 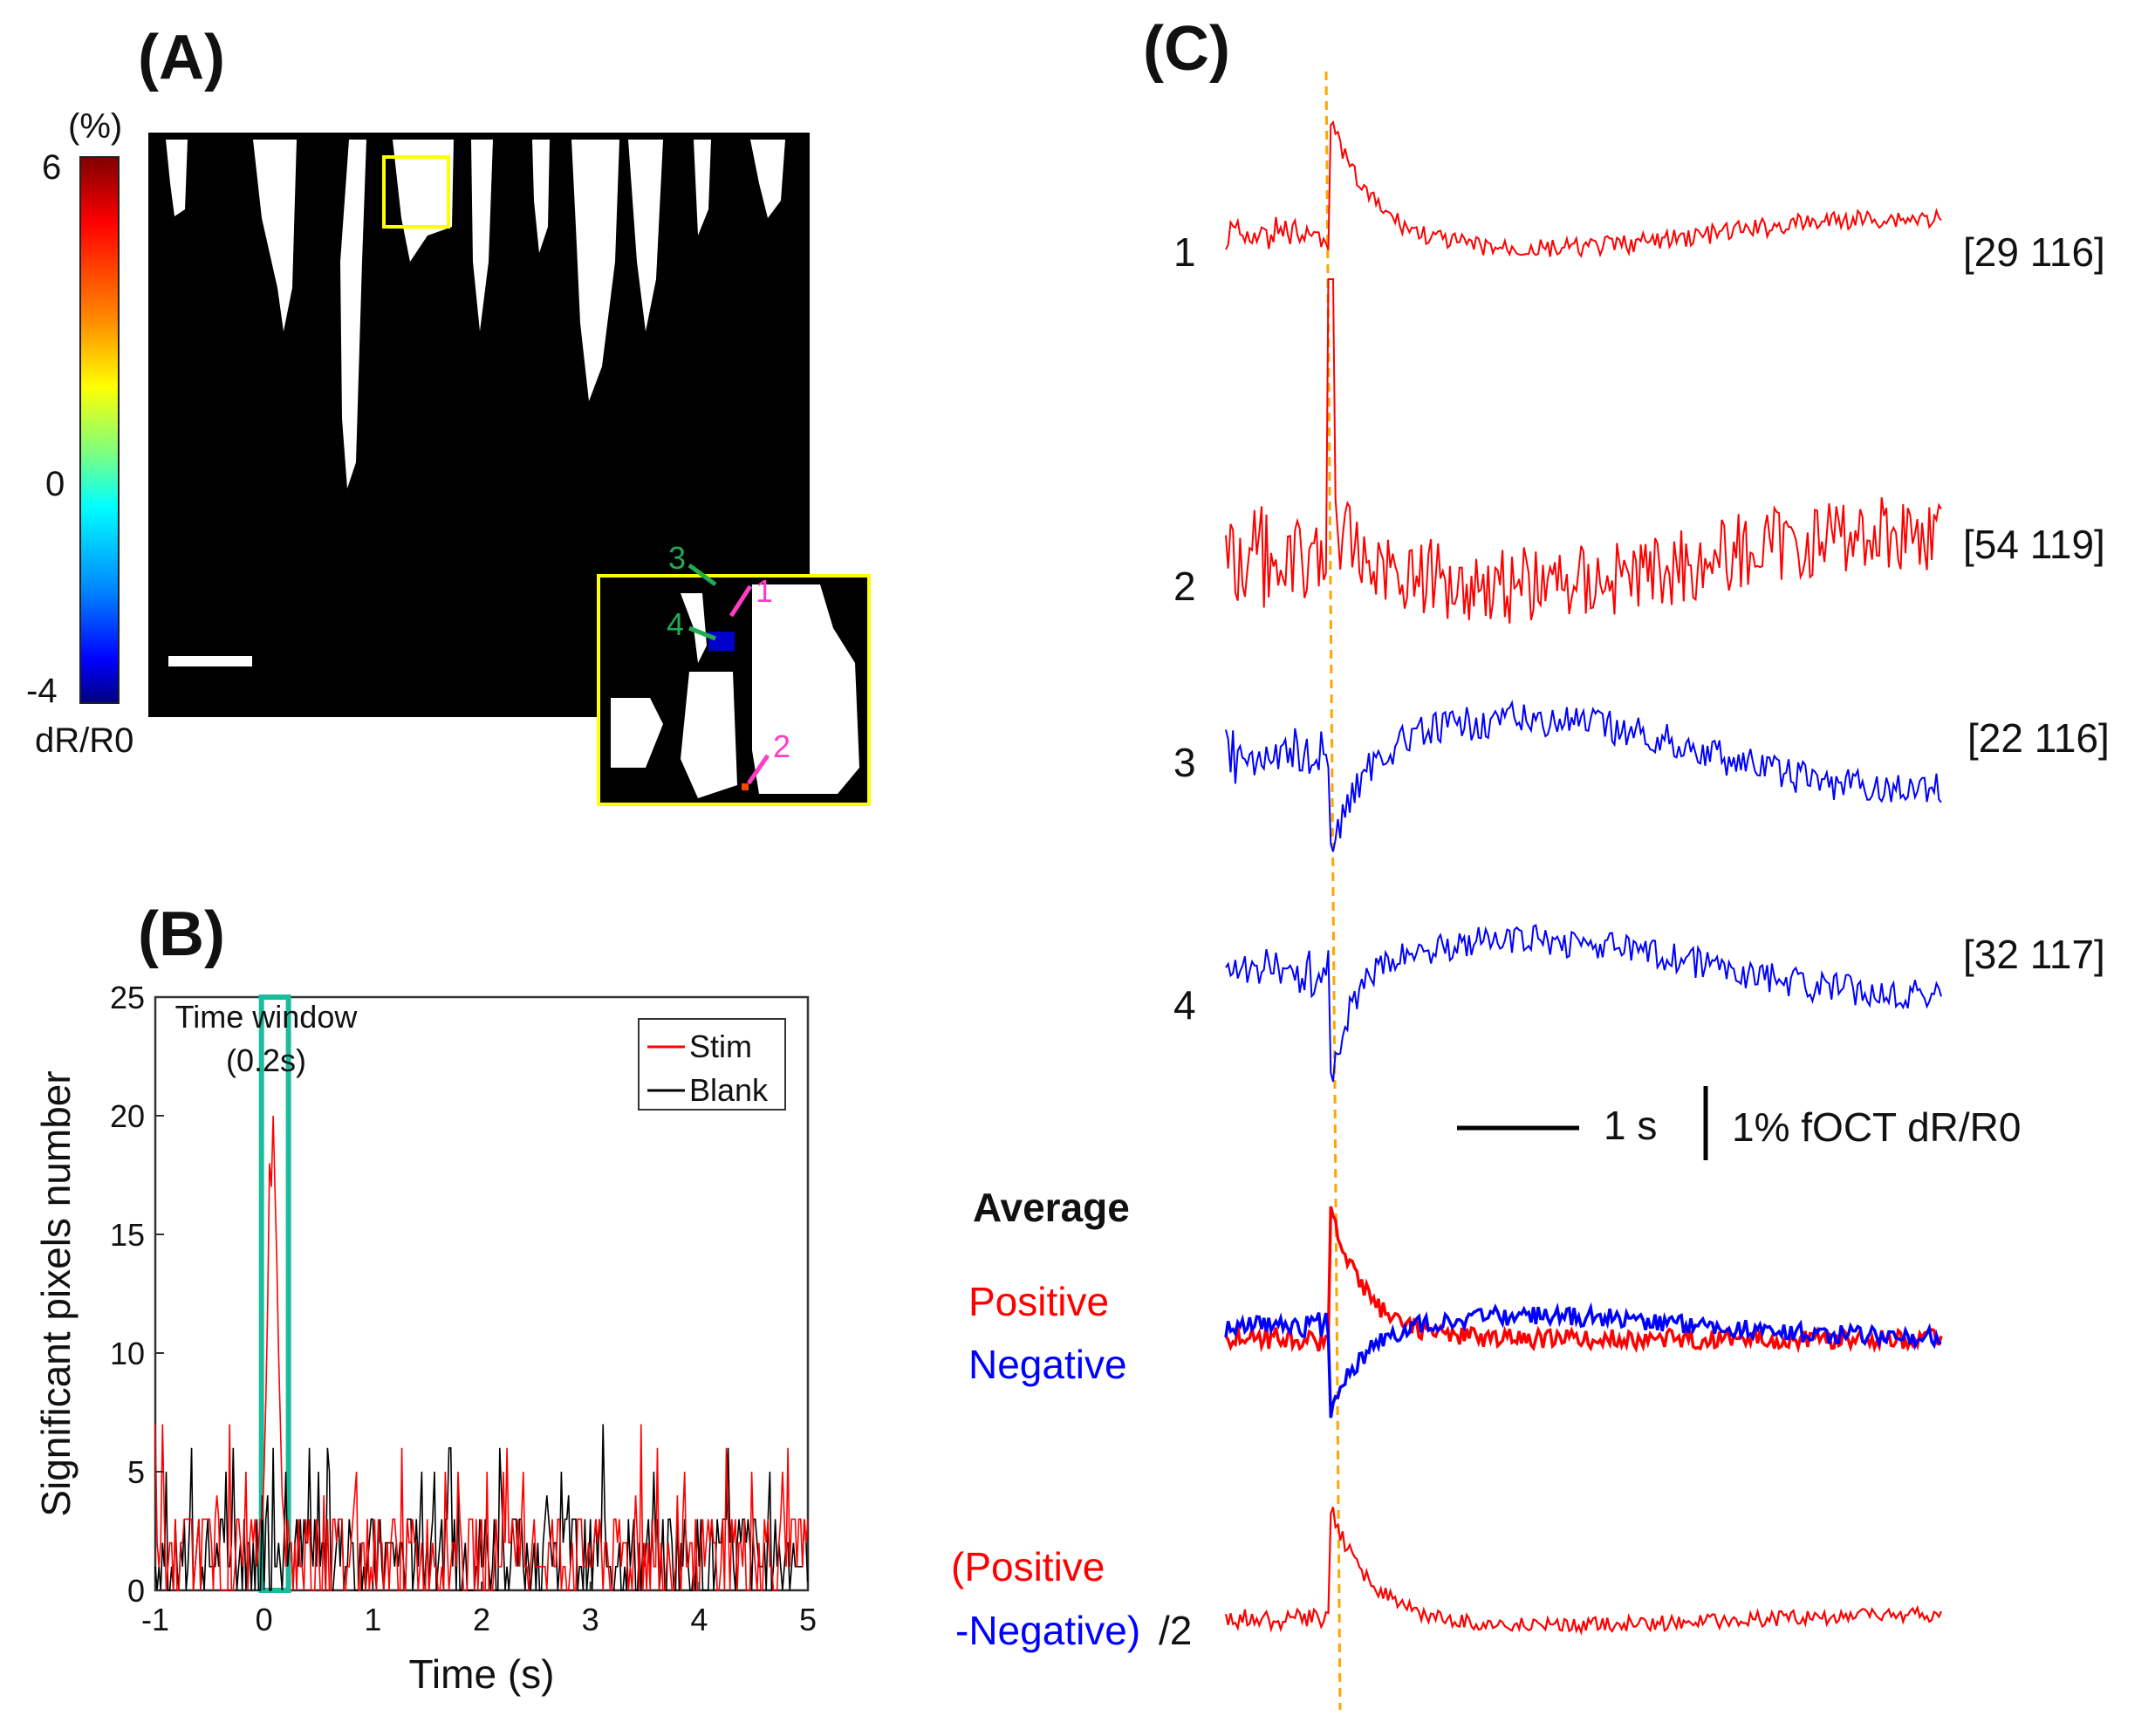 I want to click on difference-label-suffix: /2, so click(x=1175, y=1630).